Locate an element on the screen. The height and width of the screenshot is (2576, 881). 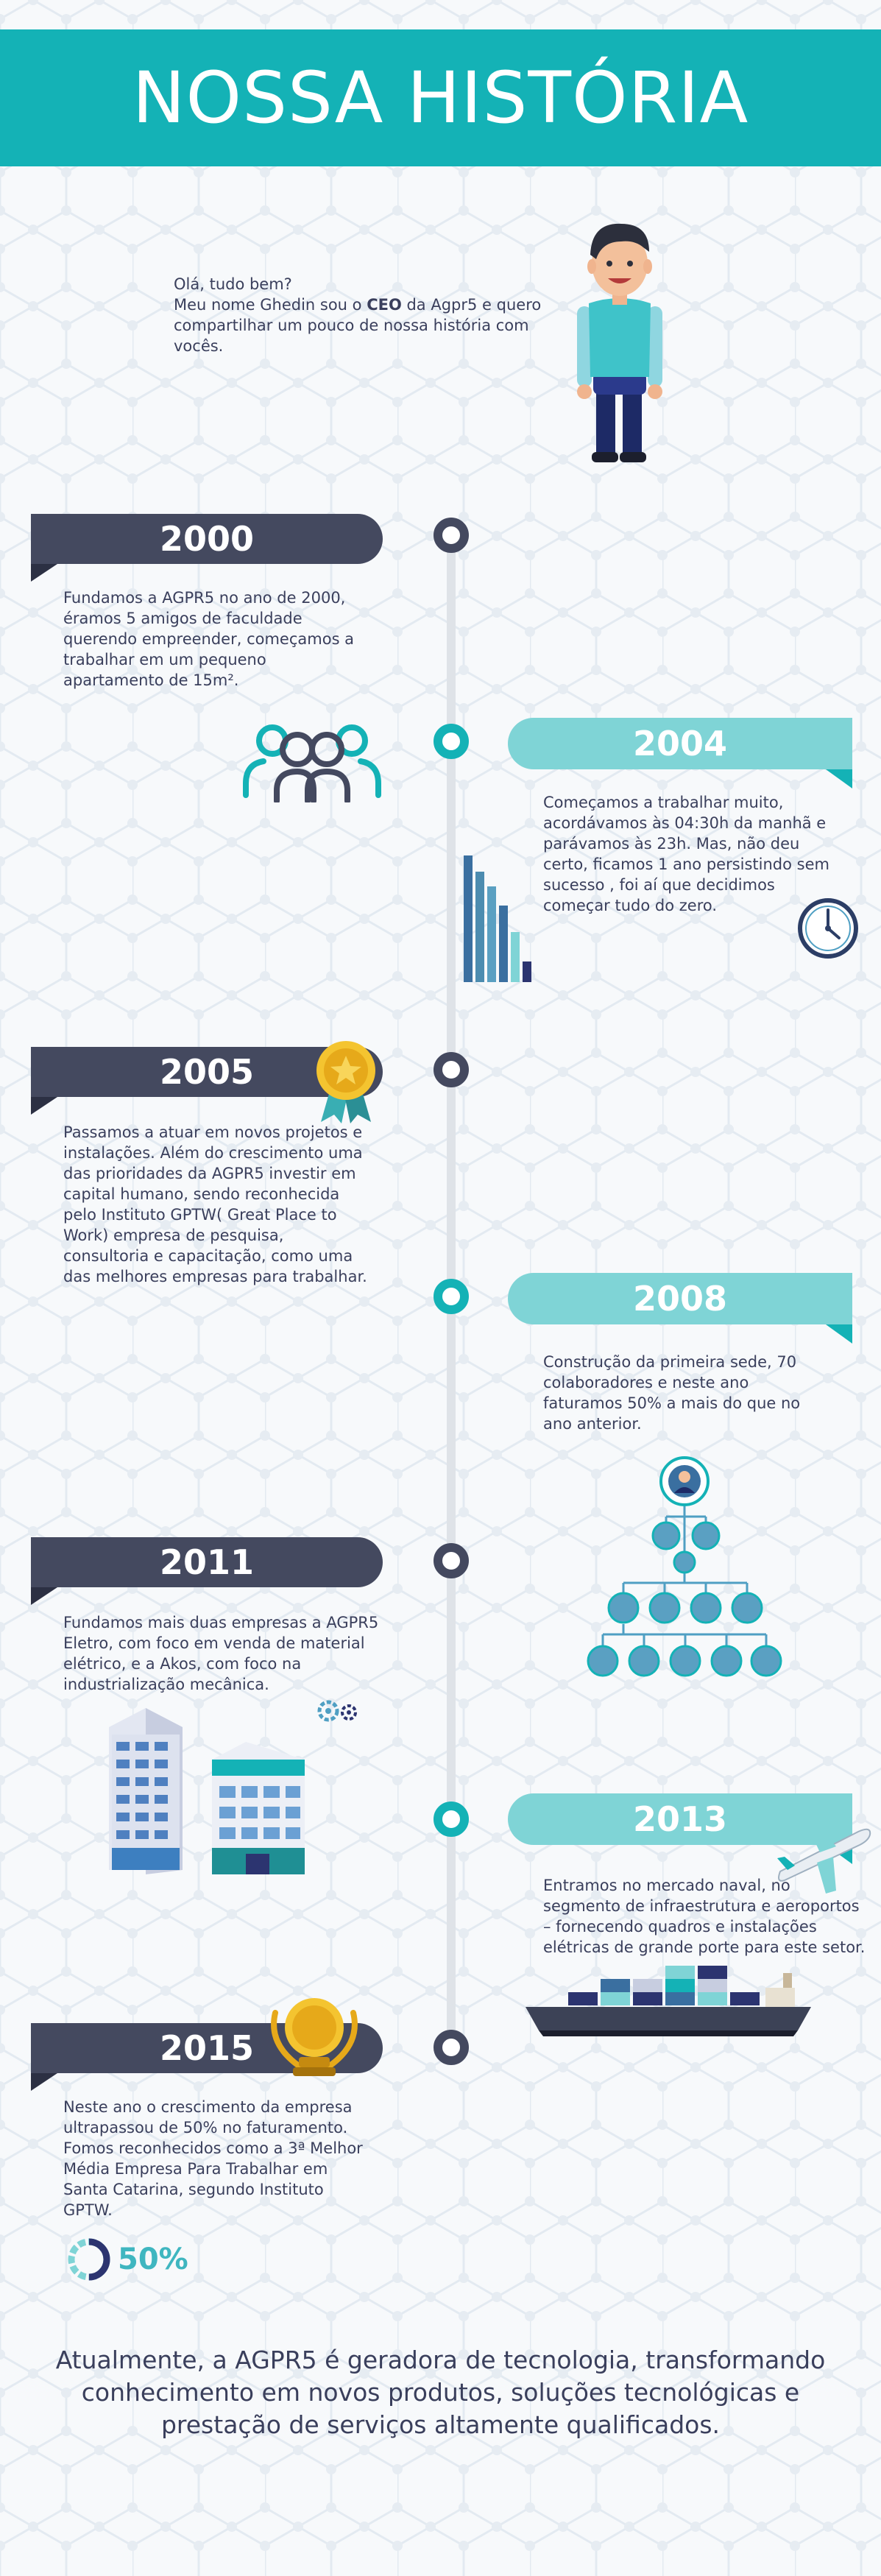
year-banner-2008: 2008 is located at coordinates (680, 1308).